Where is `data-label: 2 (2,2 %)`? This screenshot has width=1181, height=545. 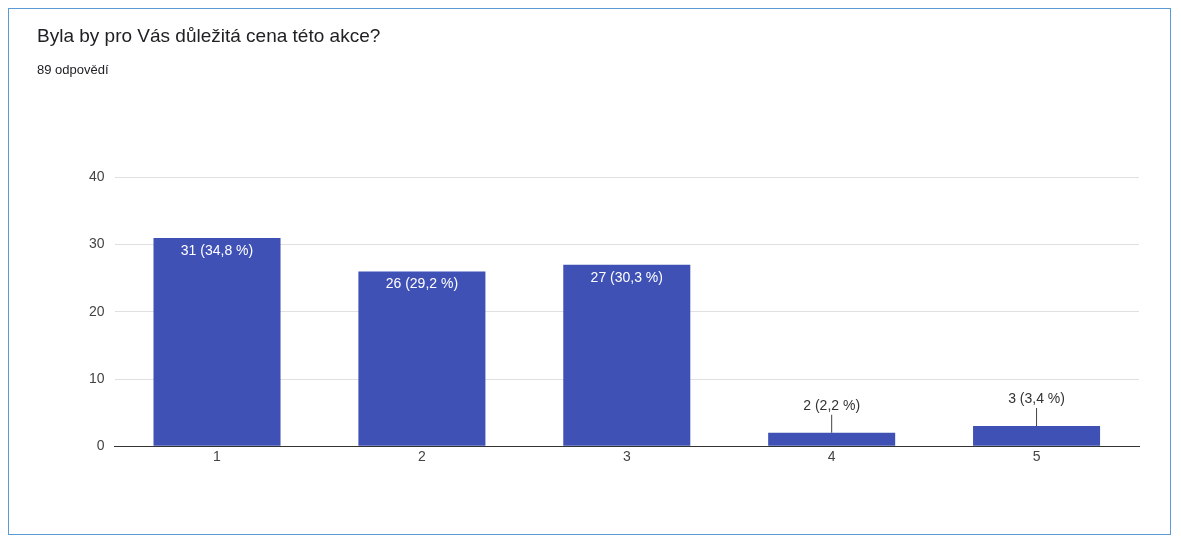 data-label: 2 (2,2 %) is located at coordinates (832, 404).